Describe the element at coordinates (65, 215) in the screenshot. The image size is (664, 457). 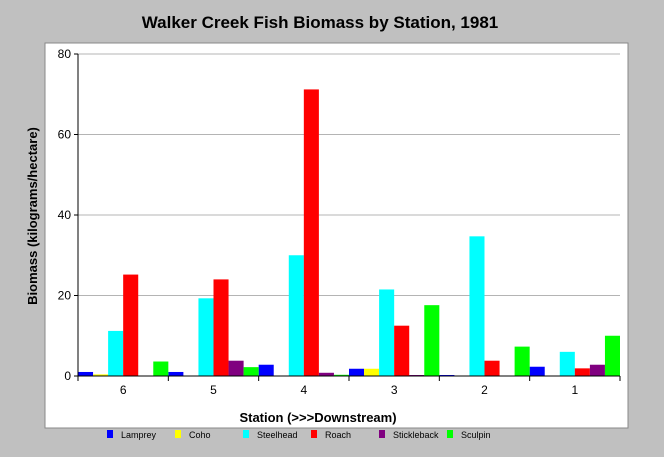
I see `y-tick-label: 40` at that location.